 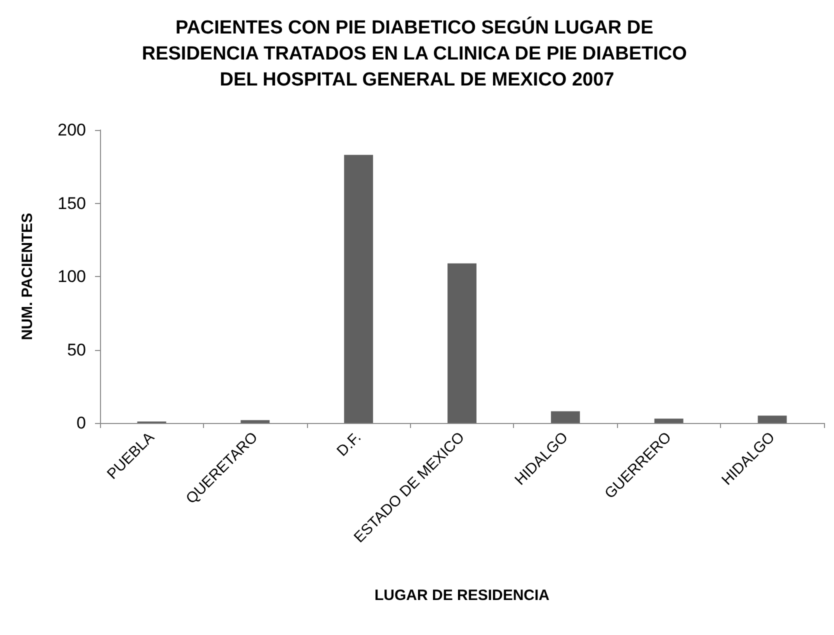 What do you see at coordinates (462, 595) in the screenshot?
I see `x-axis-title: LUGAR DE RESIDENCIA` at bounding box center [462, 595].